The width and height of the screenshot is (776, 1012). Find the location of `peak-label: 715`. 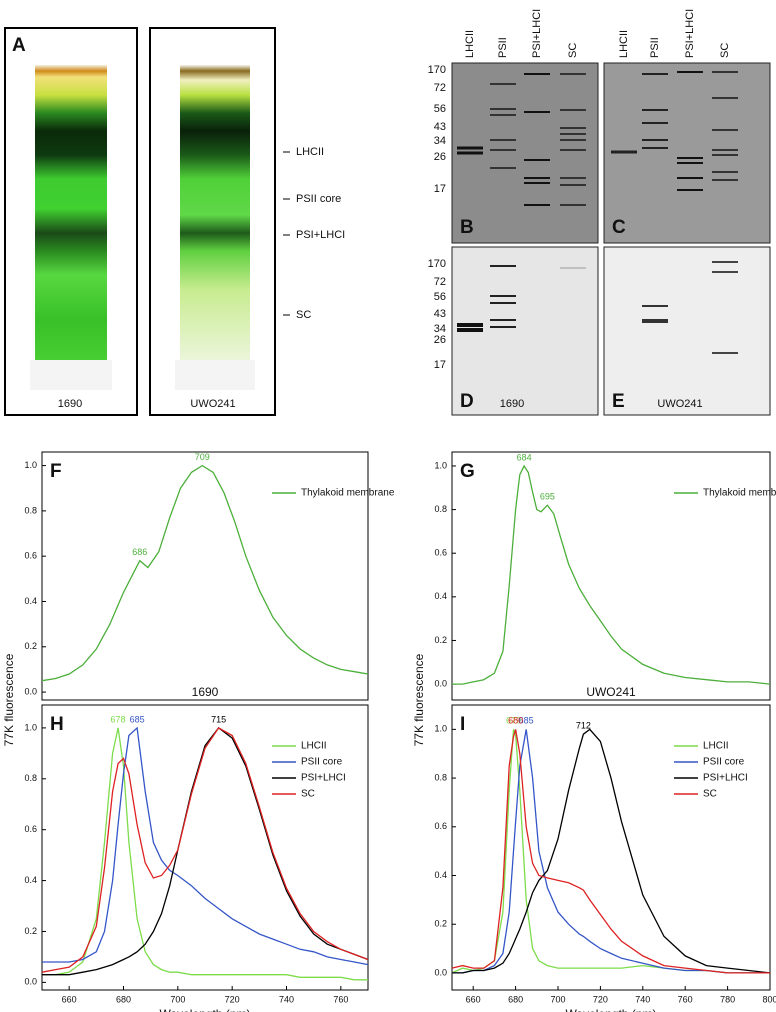

peak-label: 715 is located at coordinates (218, 719).